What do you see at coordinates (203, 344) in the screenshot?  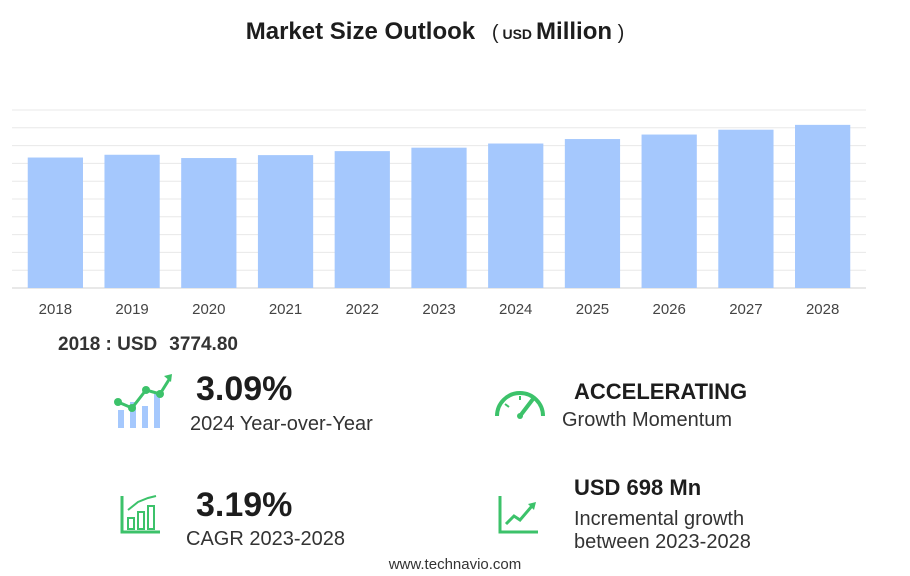 I see `base-year-amount: 3774.80` at bounding box center [203, 344].